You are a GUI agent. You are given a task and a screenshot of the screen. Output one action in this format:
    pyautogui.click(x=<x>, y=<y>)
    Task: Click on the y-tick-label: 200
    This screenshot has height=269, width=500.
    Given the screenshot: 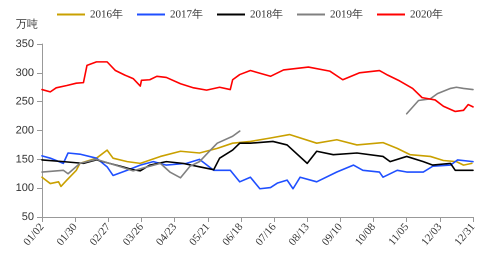 What is the action you would take?
    pyautogui.click(x=25, y=130)
    